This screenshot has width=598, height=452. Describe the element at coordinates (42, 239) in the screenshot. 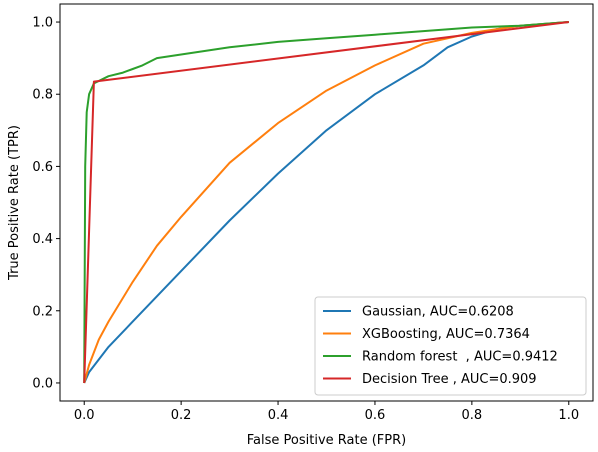

I see `y-tick-label: 0.4` at that location.